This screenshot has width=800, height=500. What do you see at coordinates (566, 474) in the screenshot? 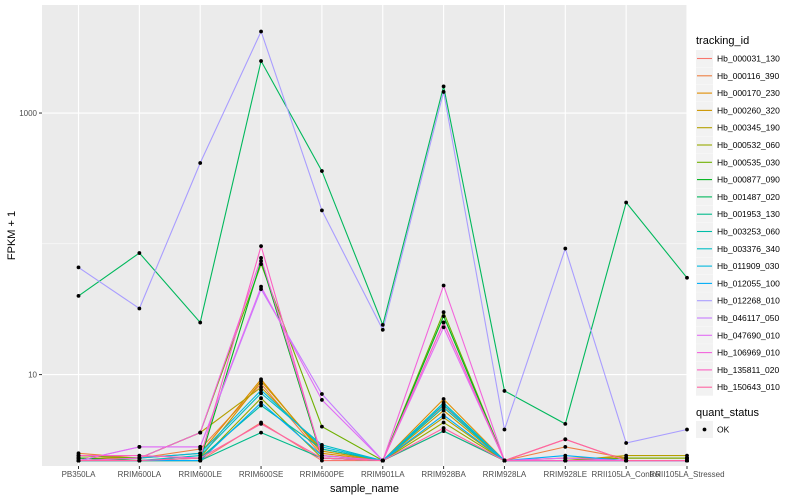
I see `x-tick-label: RRIM928LE` at bounding box center [566, 474].